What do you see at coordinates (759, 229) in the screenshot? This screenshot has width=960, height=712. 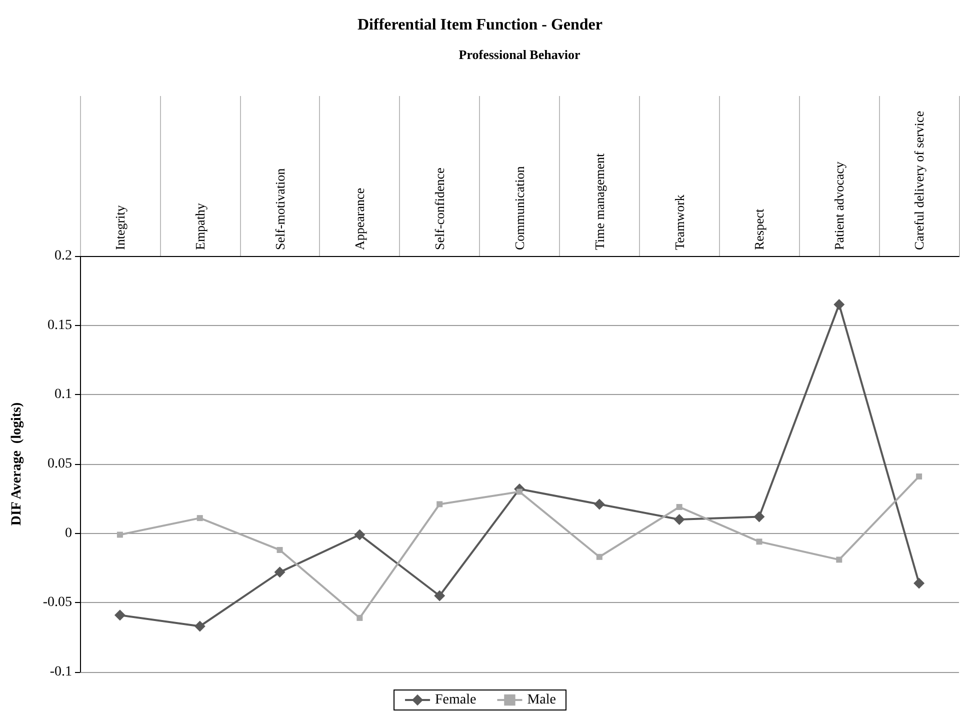 I see `x-tick-label: Respect` at bounding box center [759, 229].